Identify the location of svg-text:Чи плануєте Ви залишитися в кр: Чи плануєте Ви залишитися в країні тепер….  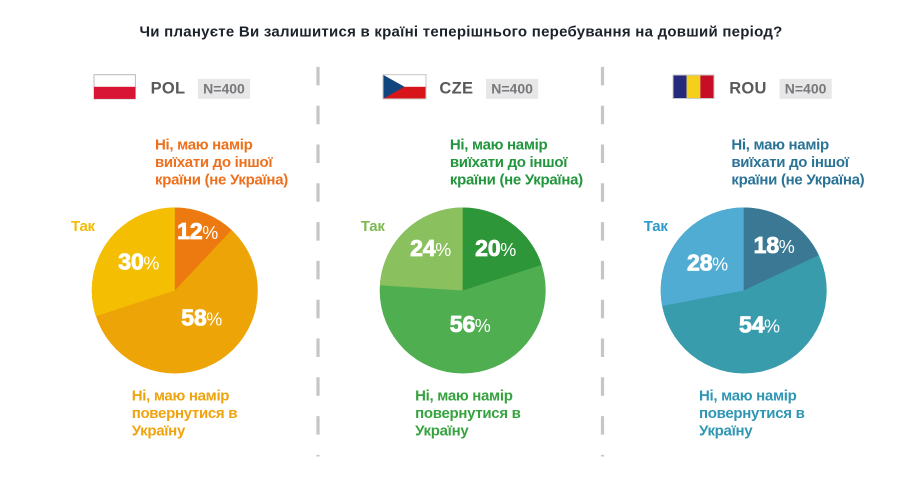
(460, 32).